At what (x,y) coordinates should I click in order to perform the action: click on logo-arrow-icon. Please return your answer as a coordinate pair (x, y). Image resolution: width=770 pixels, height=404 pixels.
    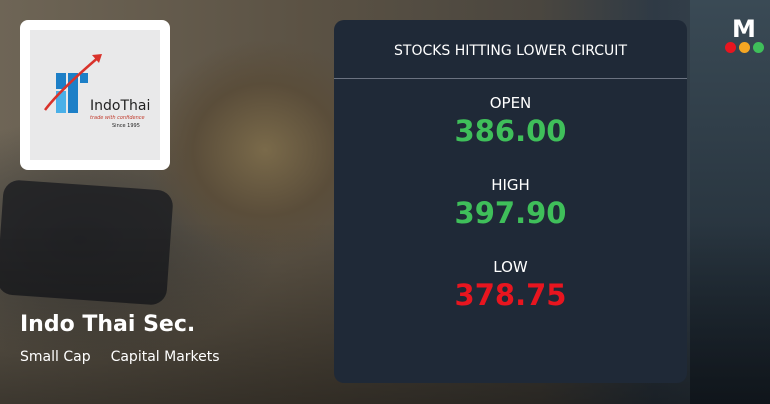
    Looking at the image, I should click on (73, 82).